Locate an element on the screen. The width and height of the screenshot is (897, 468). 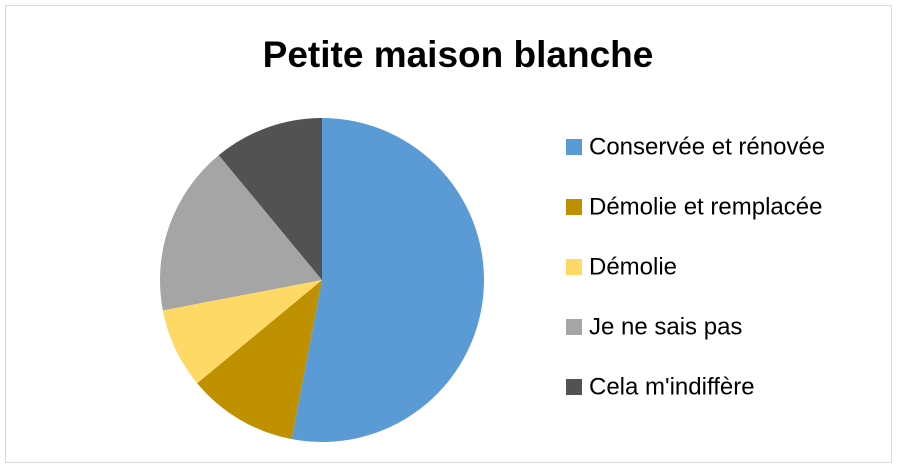
legend-label: Conservée et rénovée is located at coordinates (707, 146).